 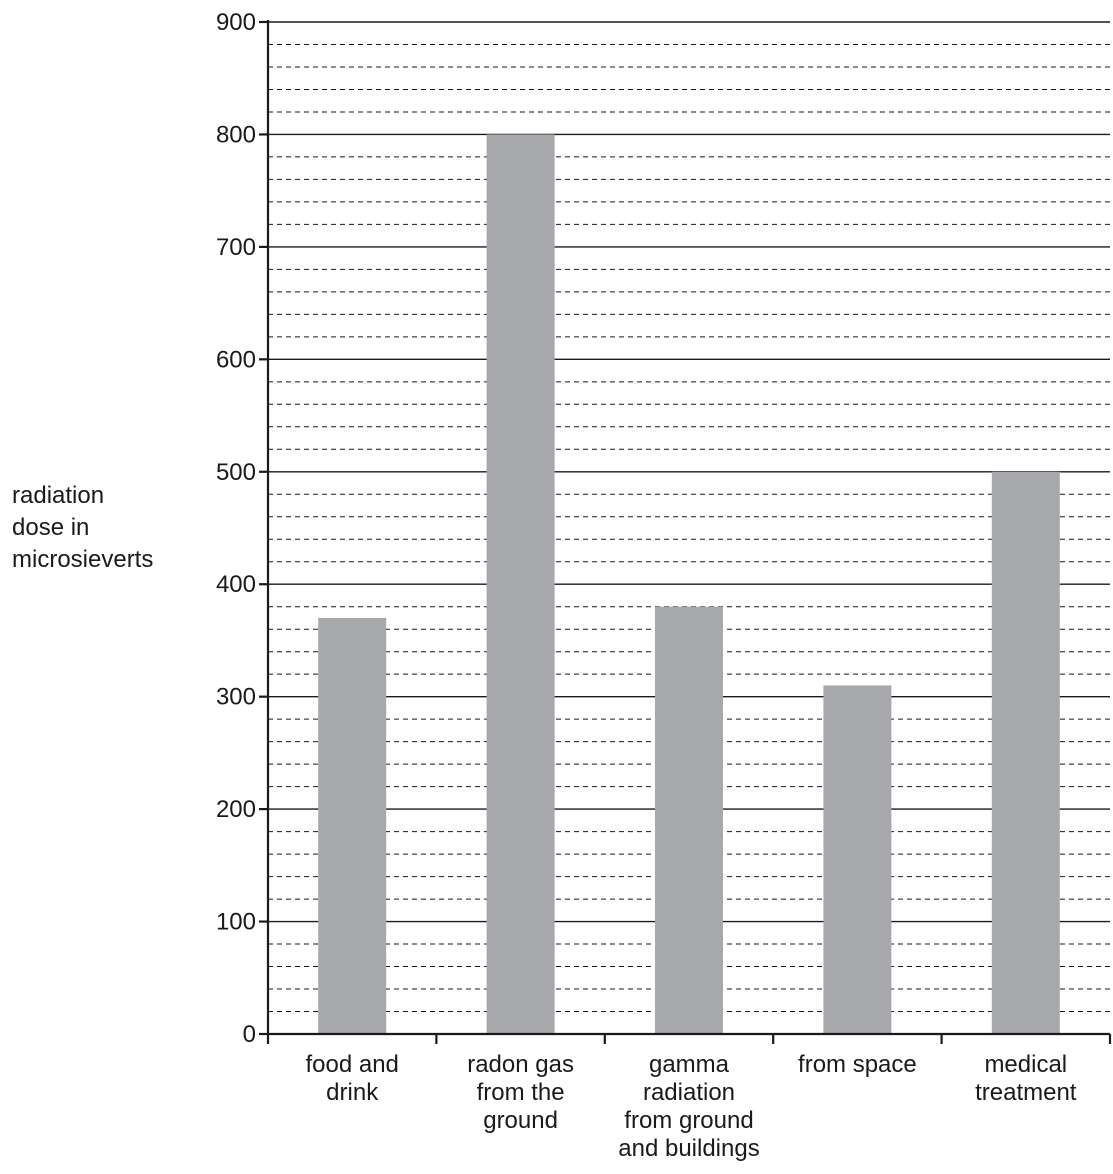 I want to click on x-category-label: medical, so click(x=1025, y=1064).